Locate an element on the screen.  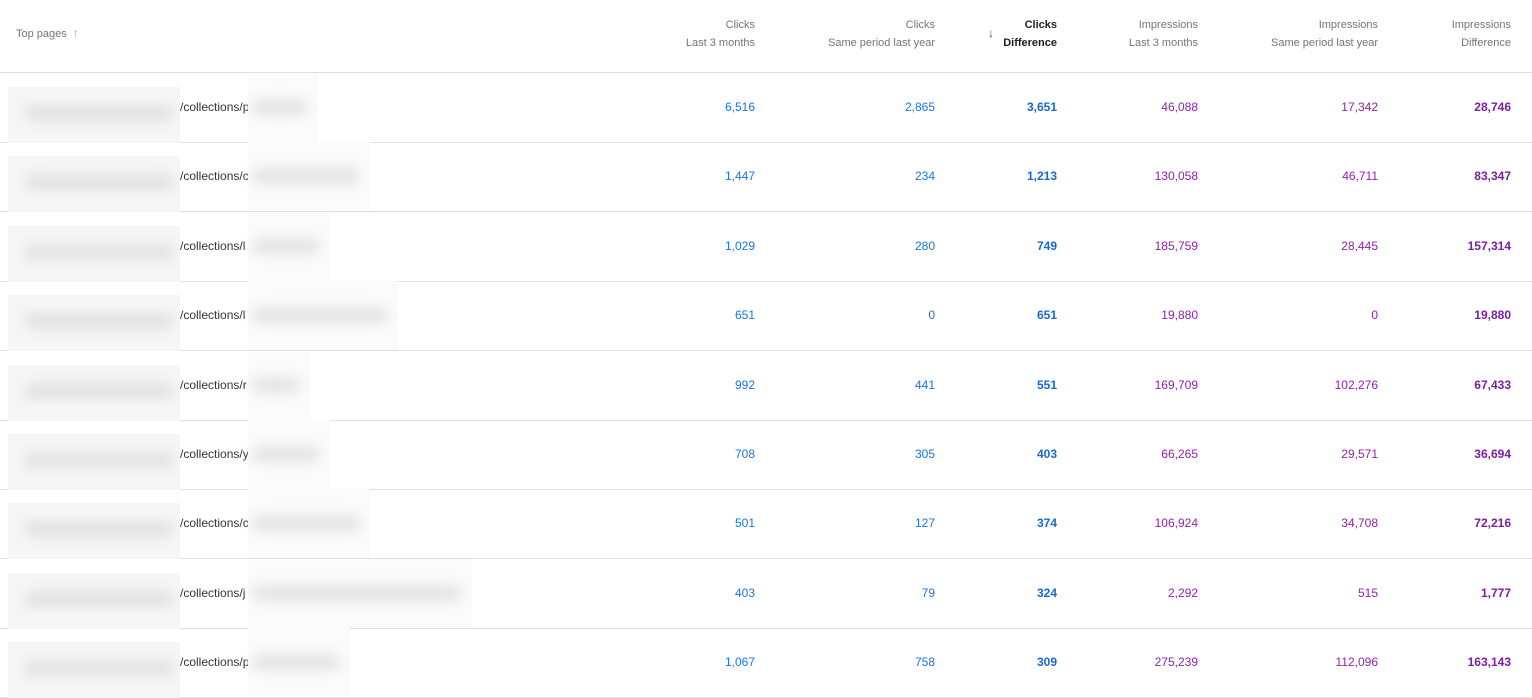
table-row: /collections/l 651 0 651 19,880 0 19,880 is located at coordinates (766, 316).